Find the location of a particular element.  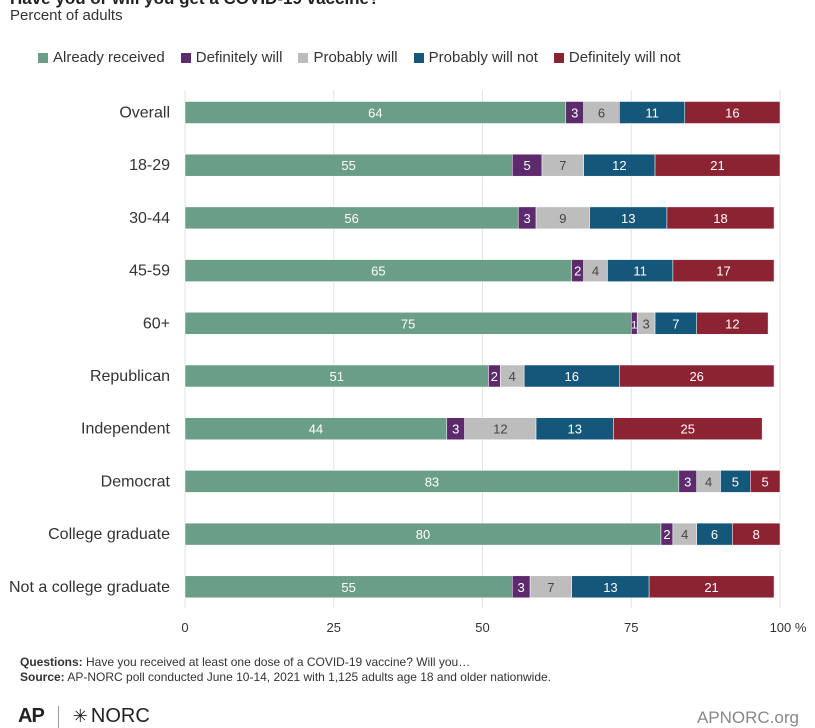

category-label: Independent is located at coordinates (126, 429).